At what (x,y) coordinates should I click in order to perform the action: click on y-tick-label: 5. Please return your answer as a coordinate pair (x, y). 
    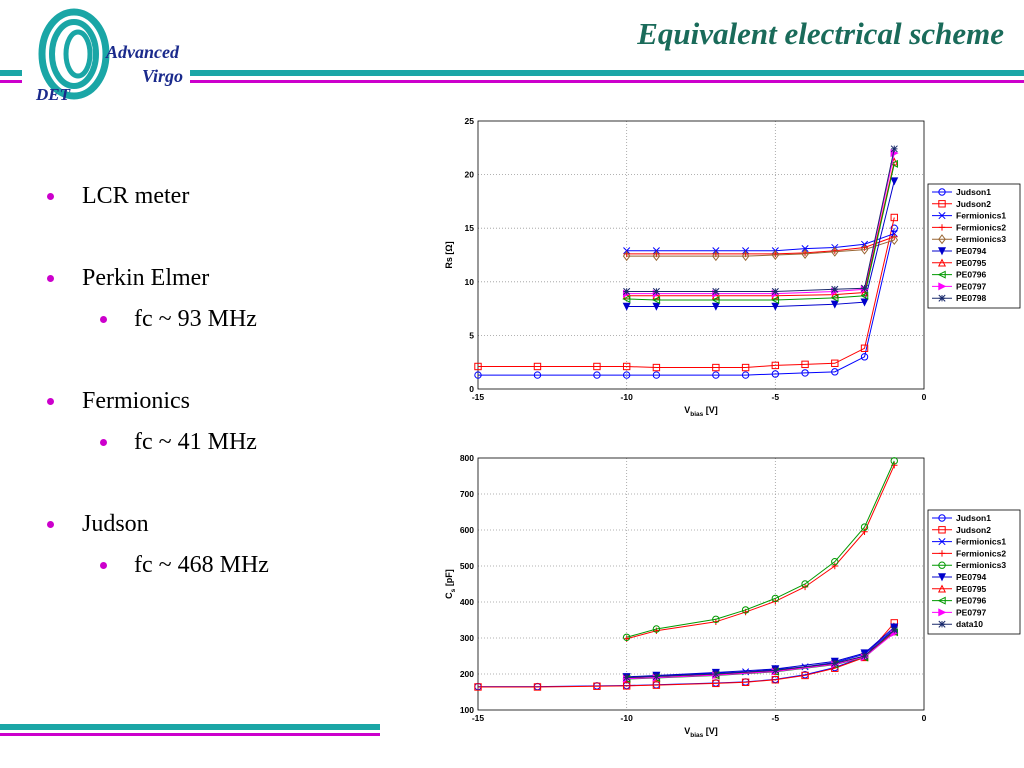
    Looking at the image, I should click on (471, 335).